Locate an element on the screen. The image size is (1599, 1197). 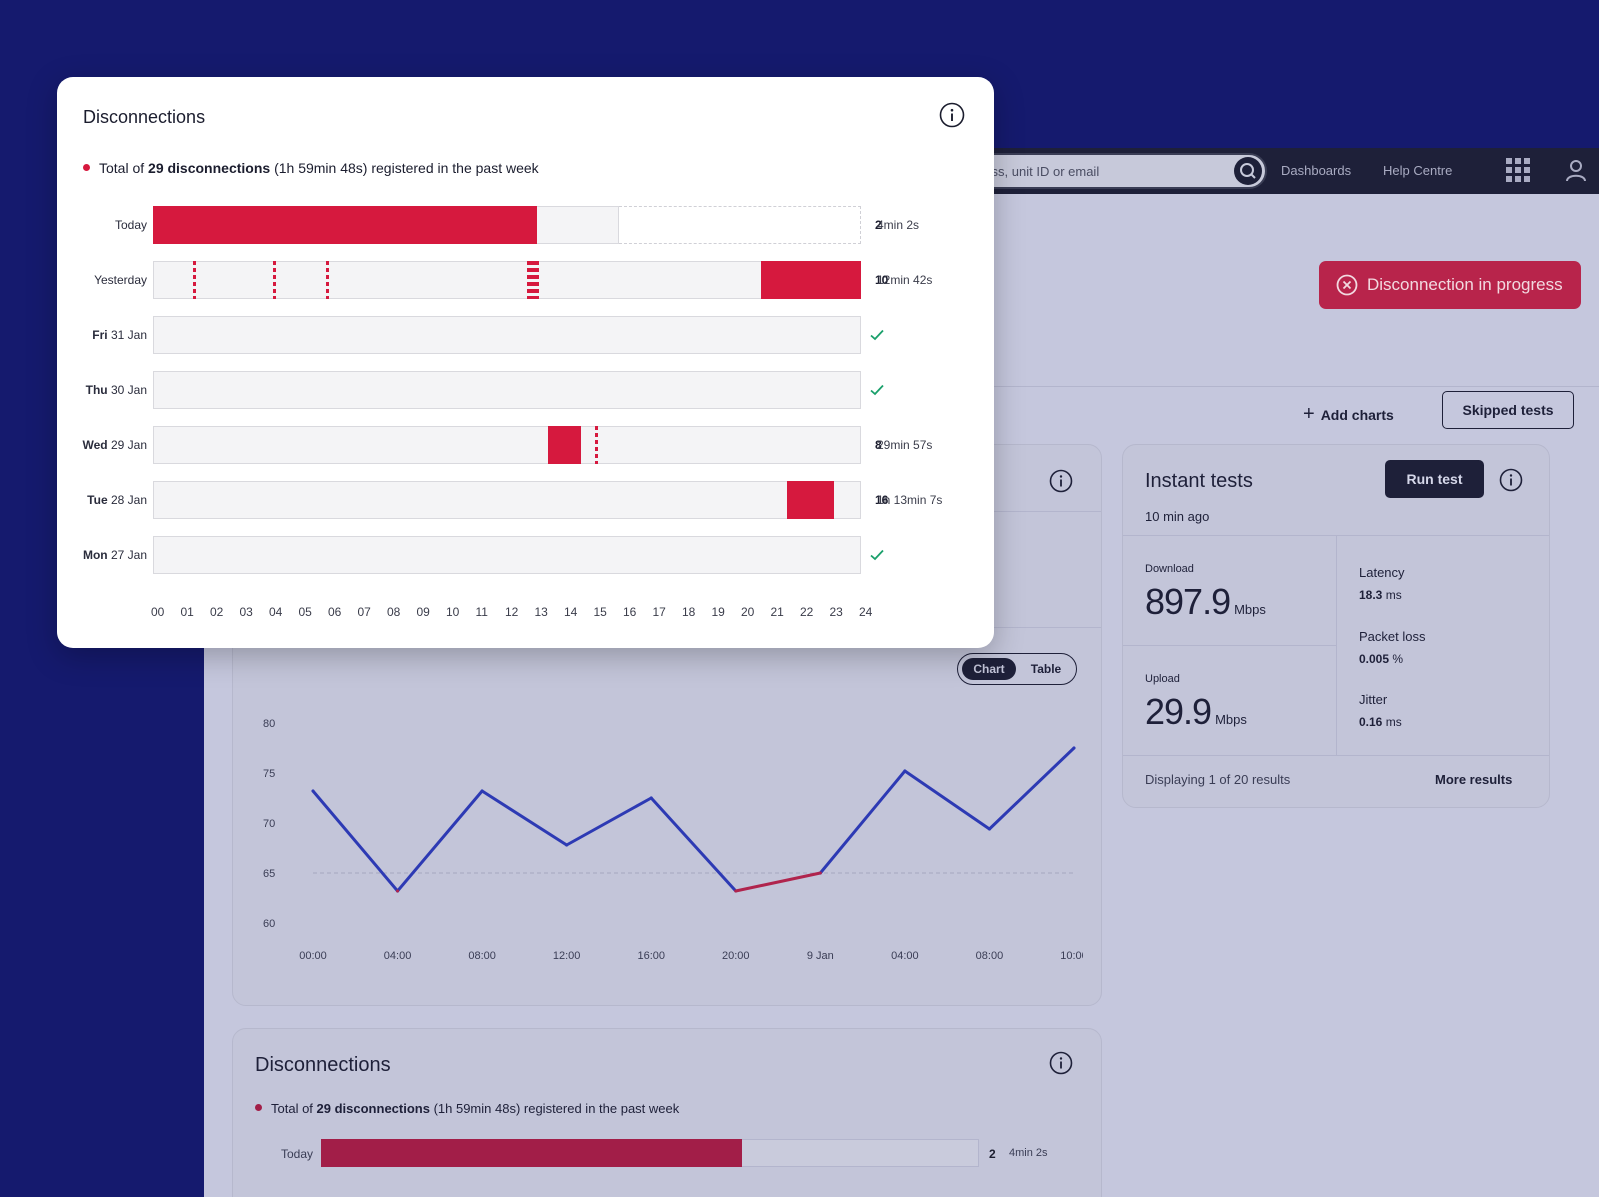
check-icon is located at coordinates (877, 390).